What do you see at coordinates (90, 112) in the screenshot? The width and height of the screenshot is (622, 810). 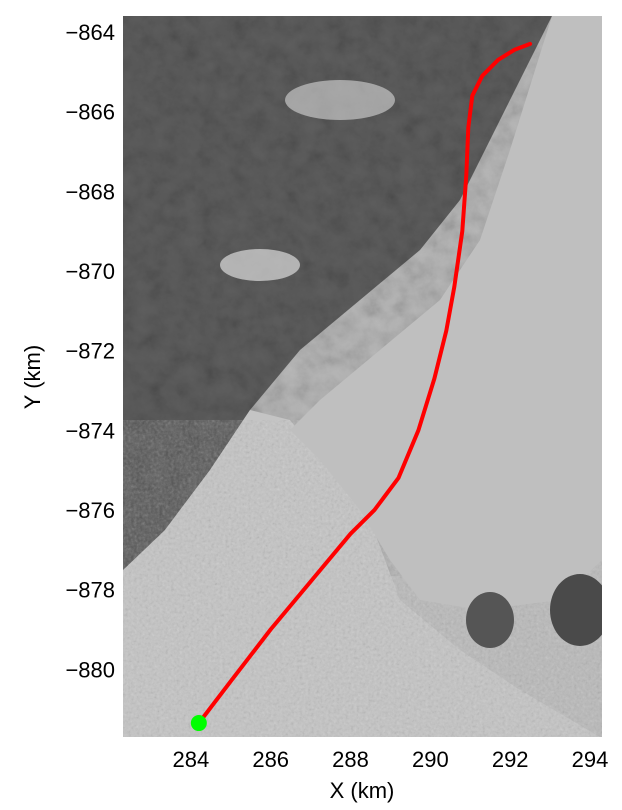 I see `y-tick-label: −866` at bounding box center [90, 112].